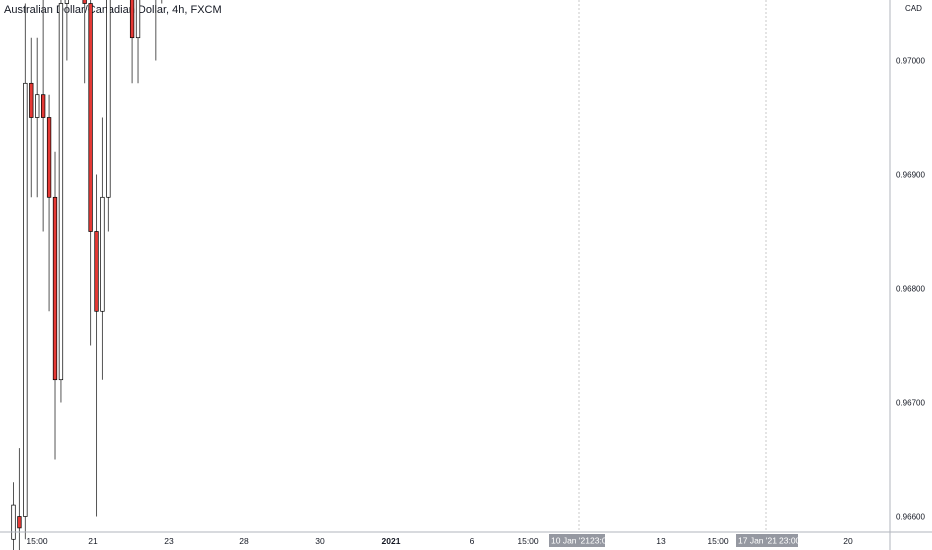  Describe the element at coordinates (601, 541) in the screenshot. I see `date-badge-1-time: 23:00` at that location.